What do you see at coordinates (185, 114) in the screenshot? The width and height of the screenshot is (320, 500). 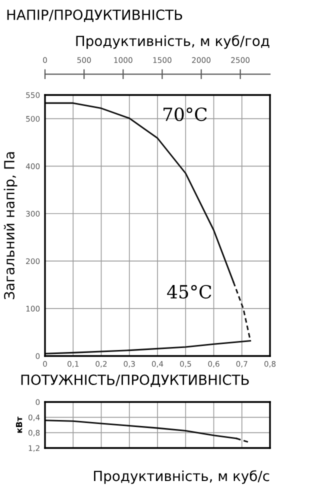 I see `annotation: 70°C` at bounding box center [185, 114].